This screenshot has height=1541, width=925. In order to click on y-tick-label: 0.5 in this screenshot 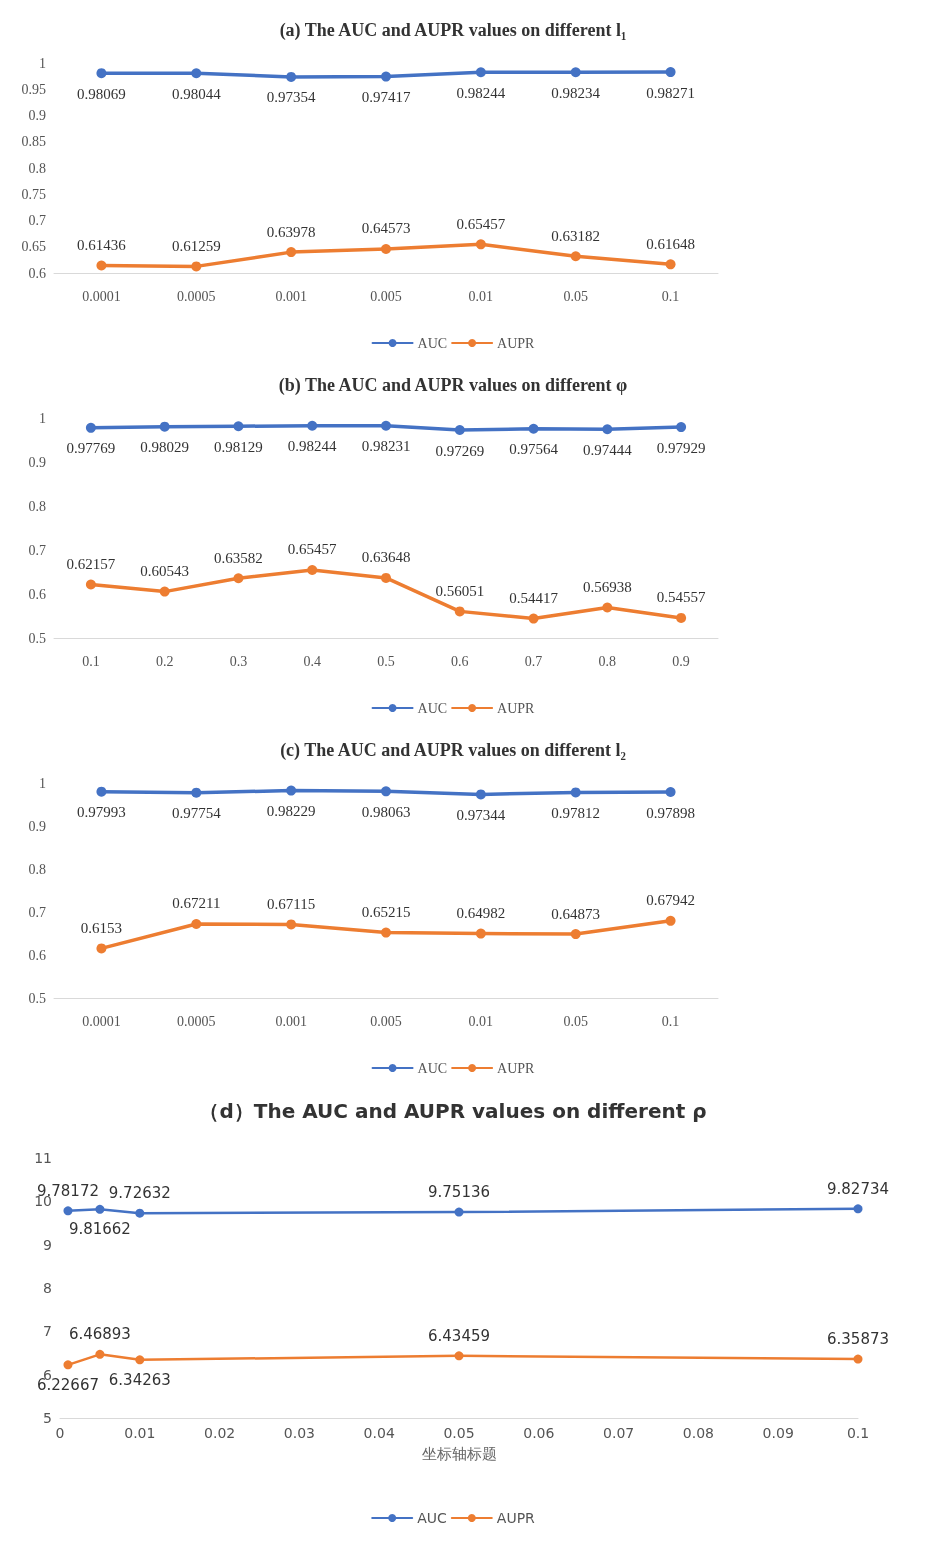, I will do `click(37, 998)`.